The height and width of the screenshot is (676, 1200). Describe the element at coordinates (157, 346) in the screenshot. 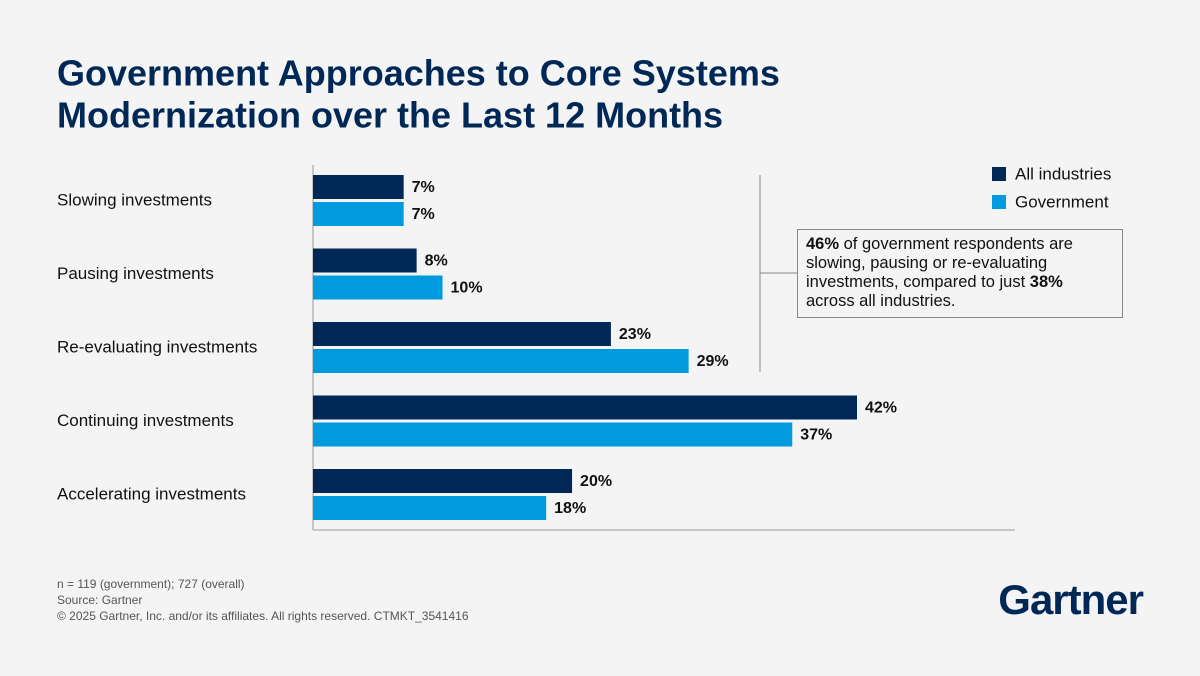

I see `category-label: Re-evaluating investments` at that location.